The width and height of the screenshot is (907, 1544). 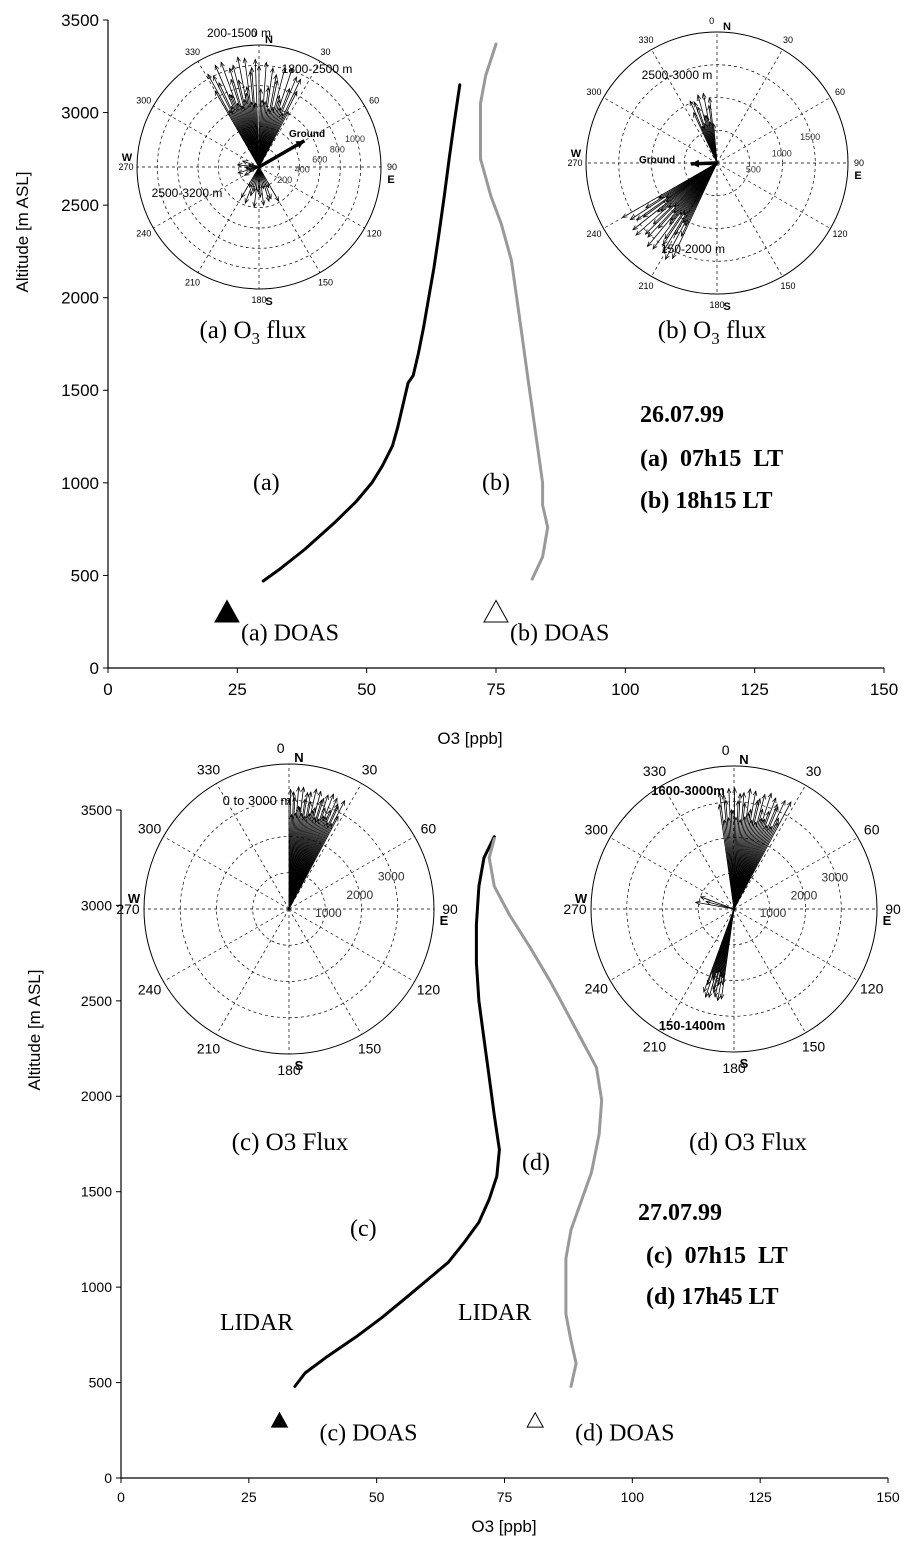 What do you see at coordinates (633, 1497) in the screenshot?
I see `x-tick-label: 100` at bounding box center [633, 1497].